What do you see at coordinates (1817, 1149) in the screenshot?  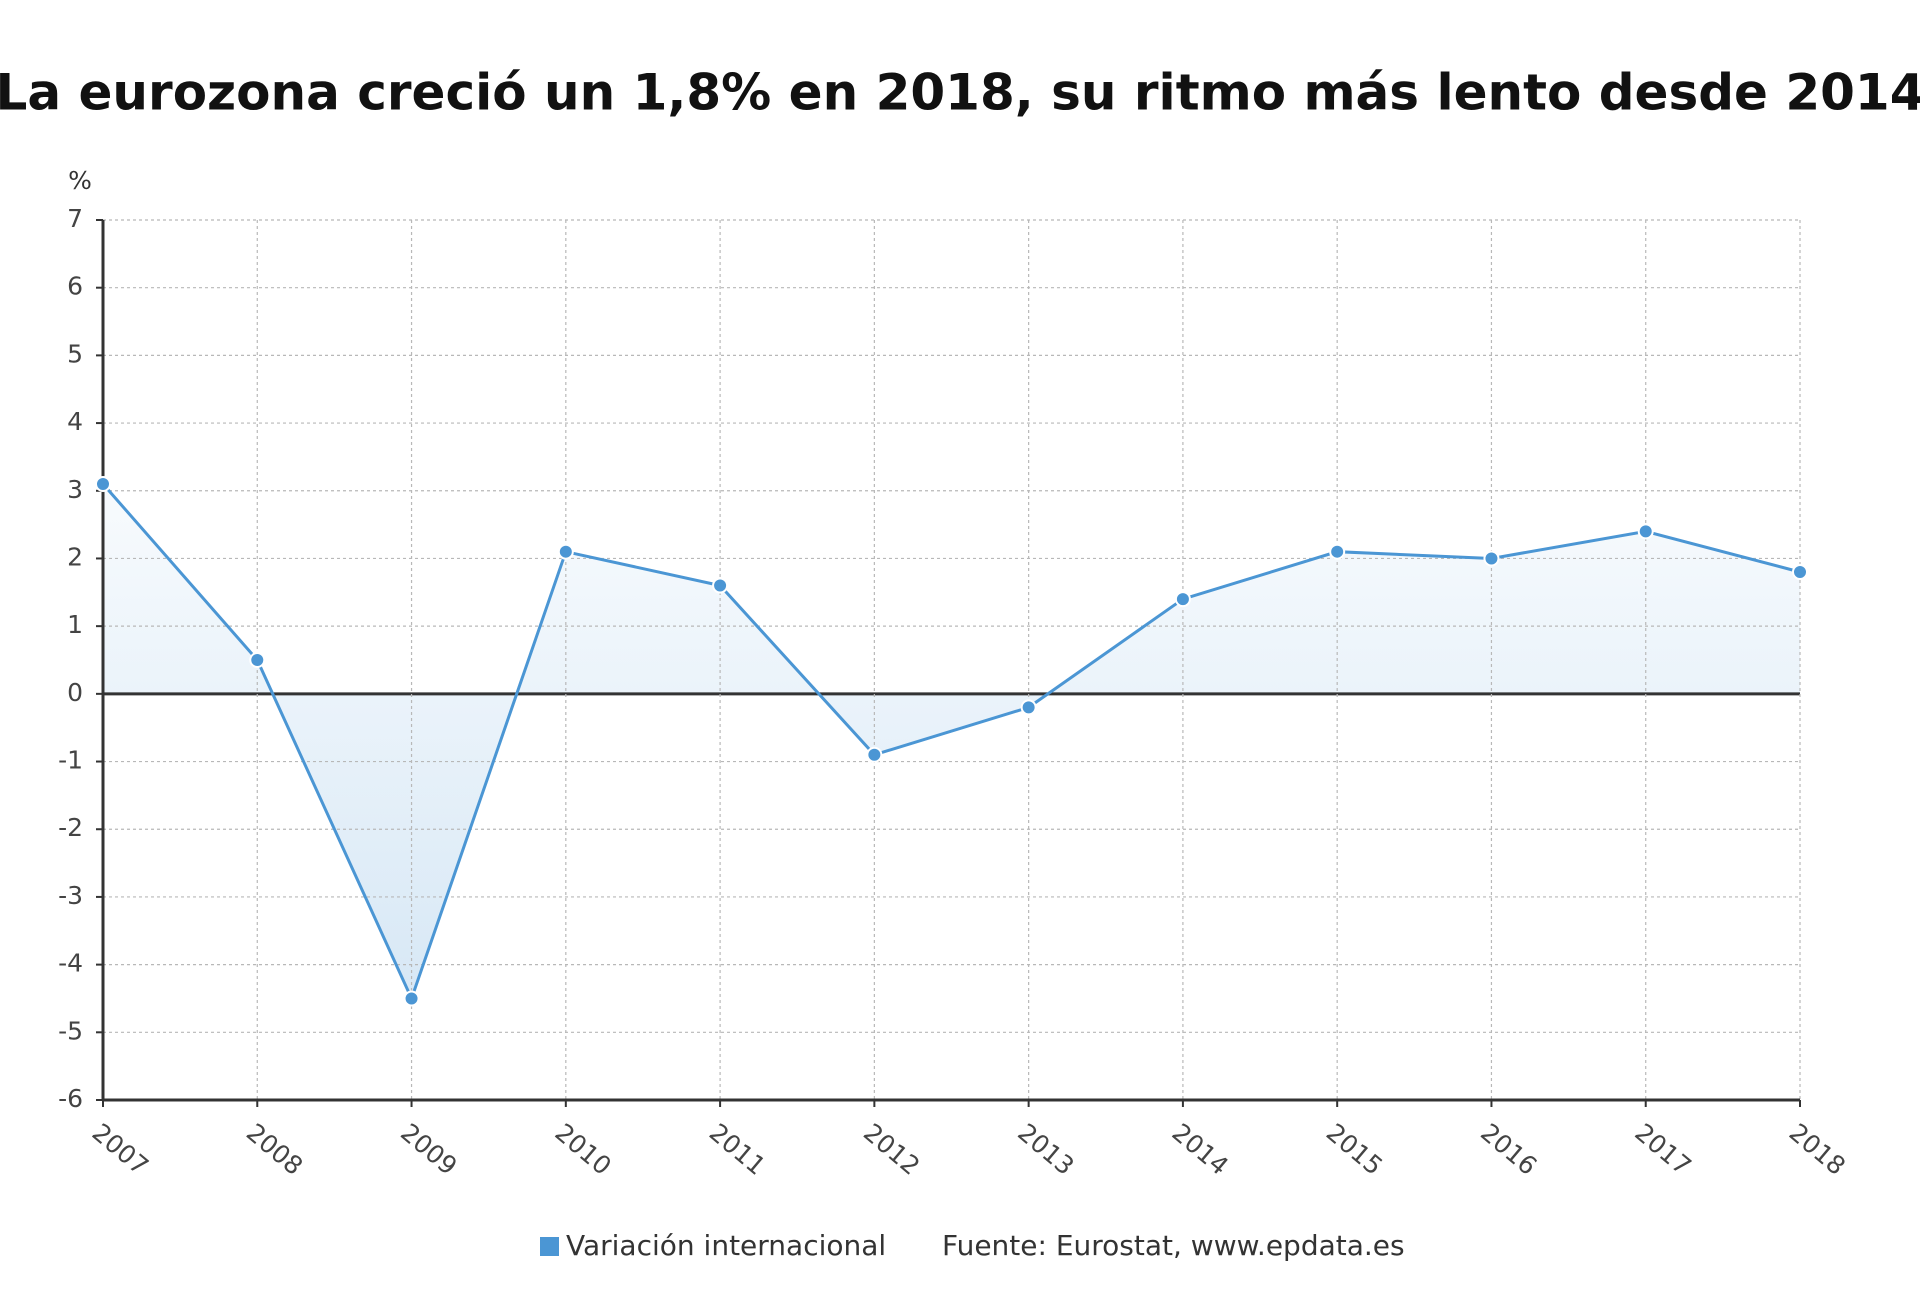 I see `x-tick-label: 2018` at bounding box center [1817, 1149].